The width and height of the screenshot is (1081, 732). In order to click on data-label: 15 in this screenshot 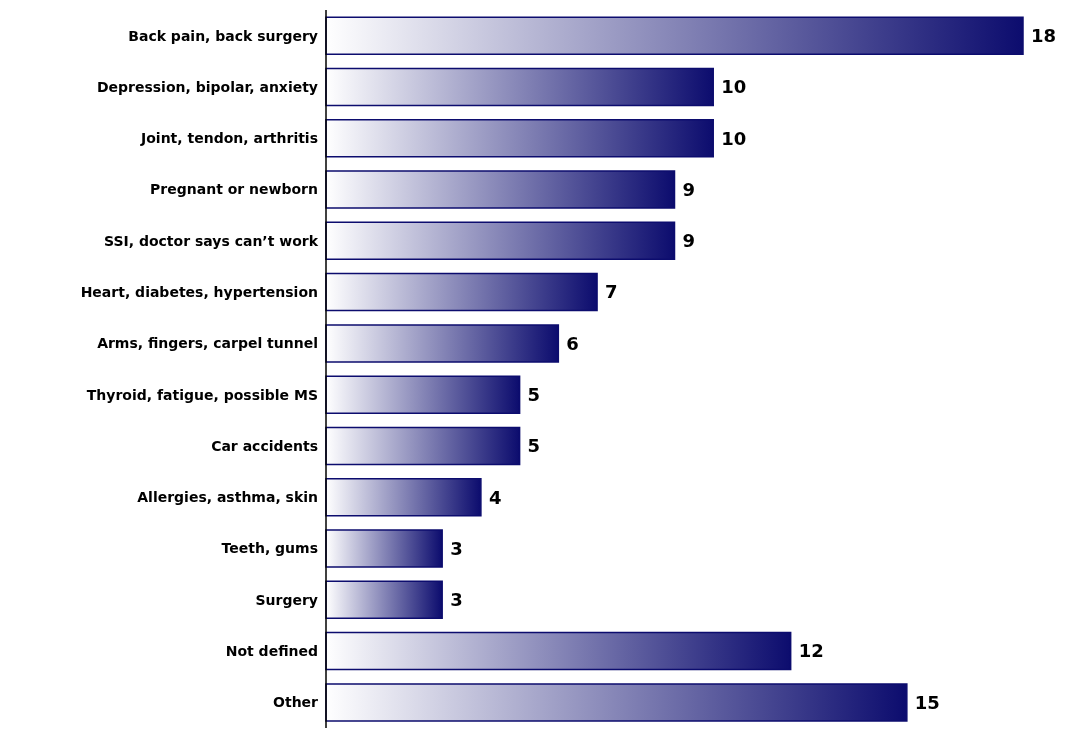, I will do `click(927, 702)`.